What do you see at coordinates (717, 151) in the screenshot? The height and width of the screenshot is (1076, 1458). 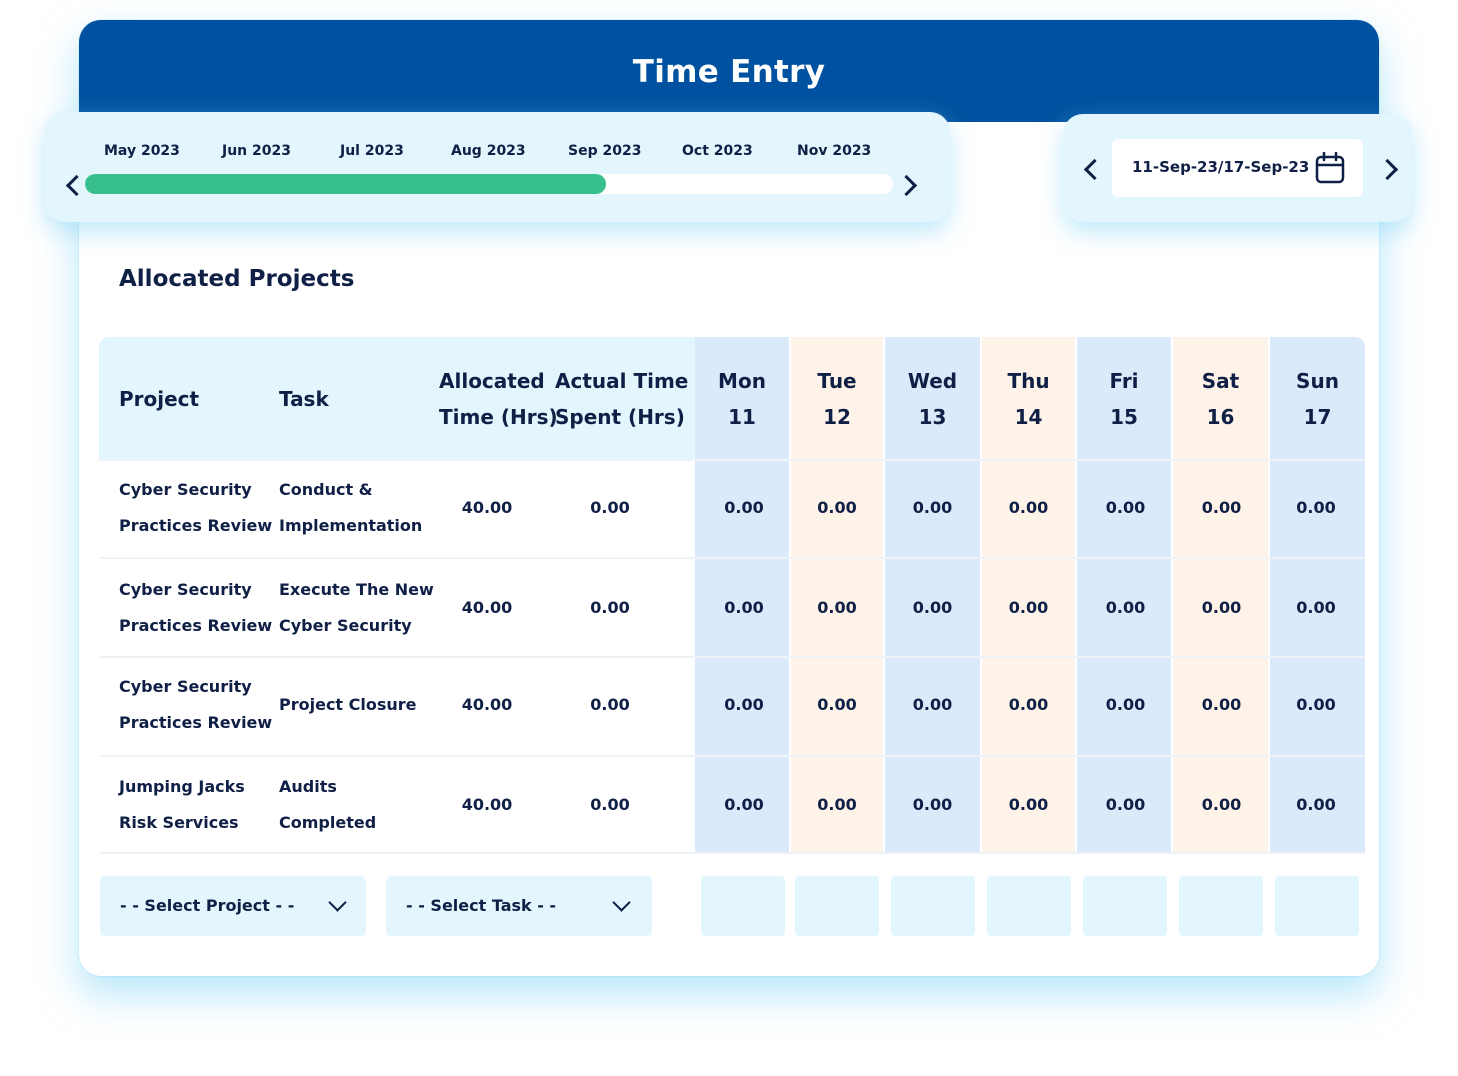 I see `month-label: Oct 2023` at bounding box center [717, 151].